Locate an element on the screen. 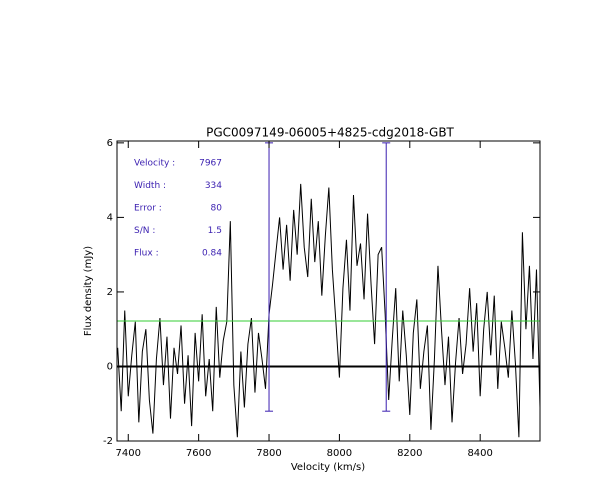 This screenshot has width=595, height=500. x-tick-label: 7400 is located at coordinates (128, 453).